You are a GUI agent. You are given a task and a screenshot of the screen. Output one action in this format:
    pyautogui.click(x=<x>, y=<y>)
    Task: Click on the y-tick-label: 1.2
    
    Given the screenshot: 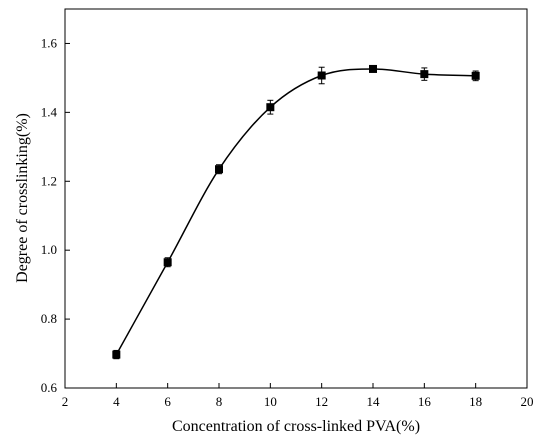 What is the action you would take?
    pyautogui.click(x=49, y=180)
    